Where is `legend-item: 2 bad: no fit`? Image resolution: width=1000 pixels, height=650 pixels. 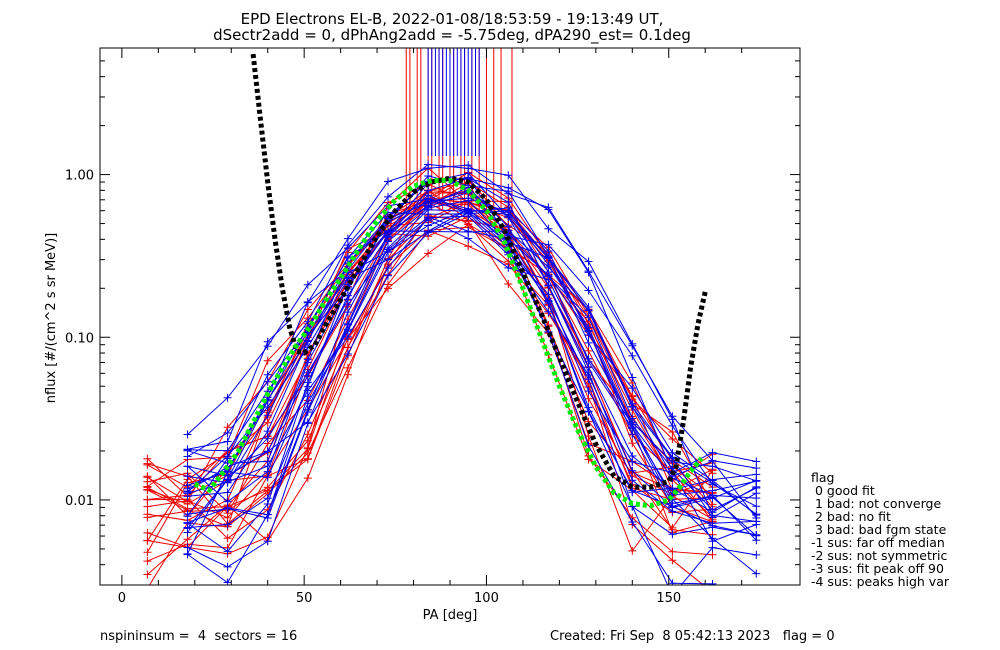
legend-item: 2 bad: no fit is located at coordinates (851, 516).